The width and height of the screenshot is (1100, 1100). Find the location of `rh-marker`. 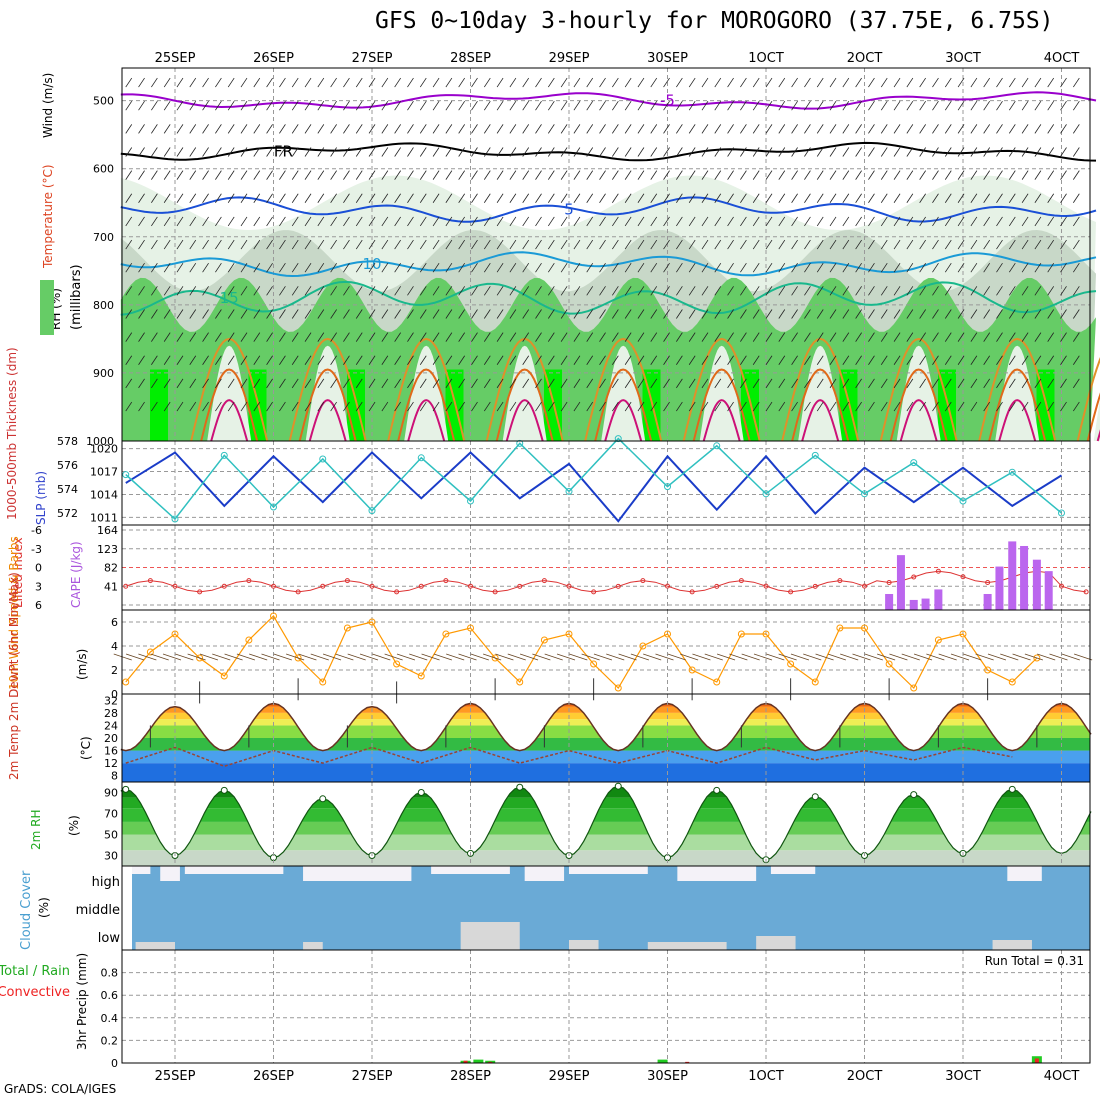

rh-marker is located at coordinates (914, 795).